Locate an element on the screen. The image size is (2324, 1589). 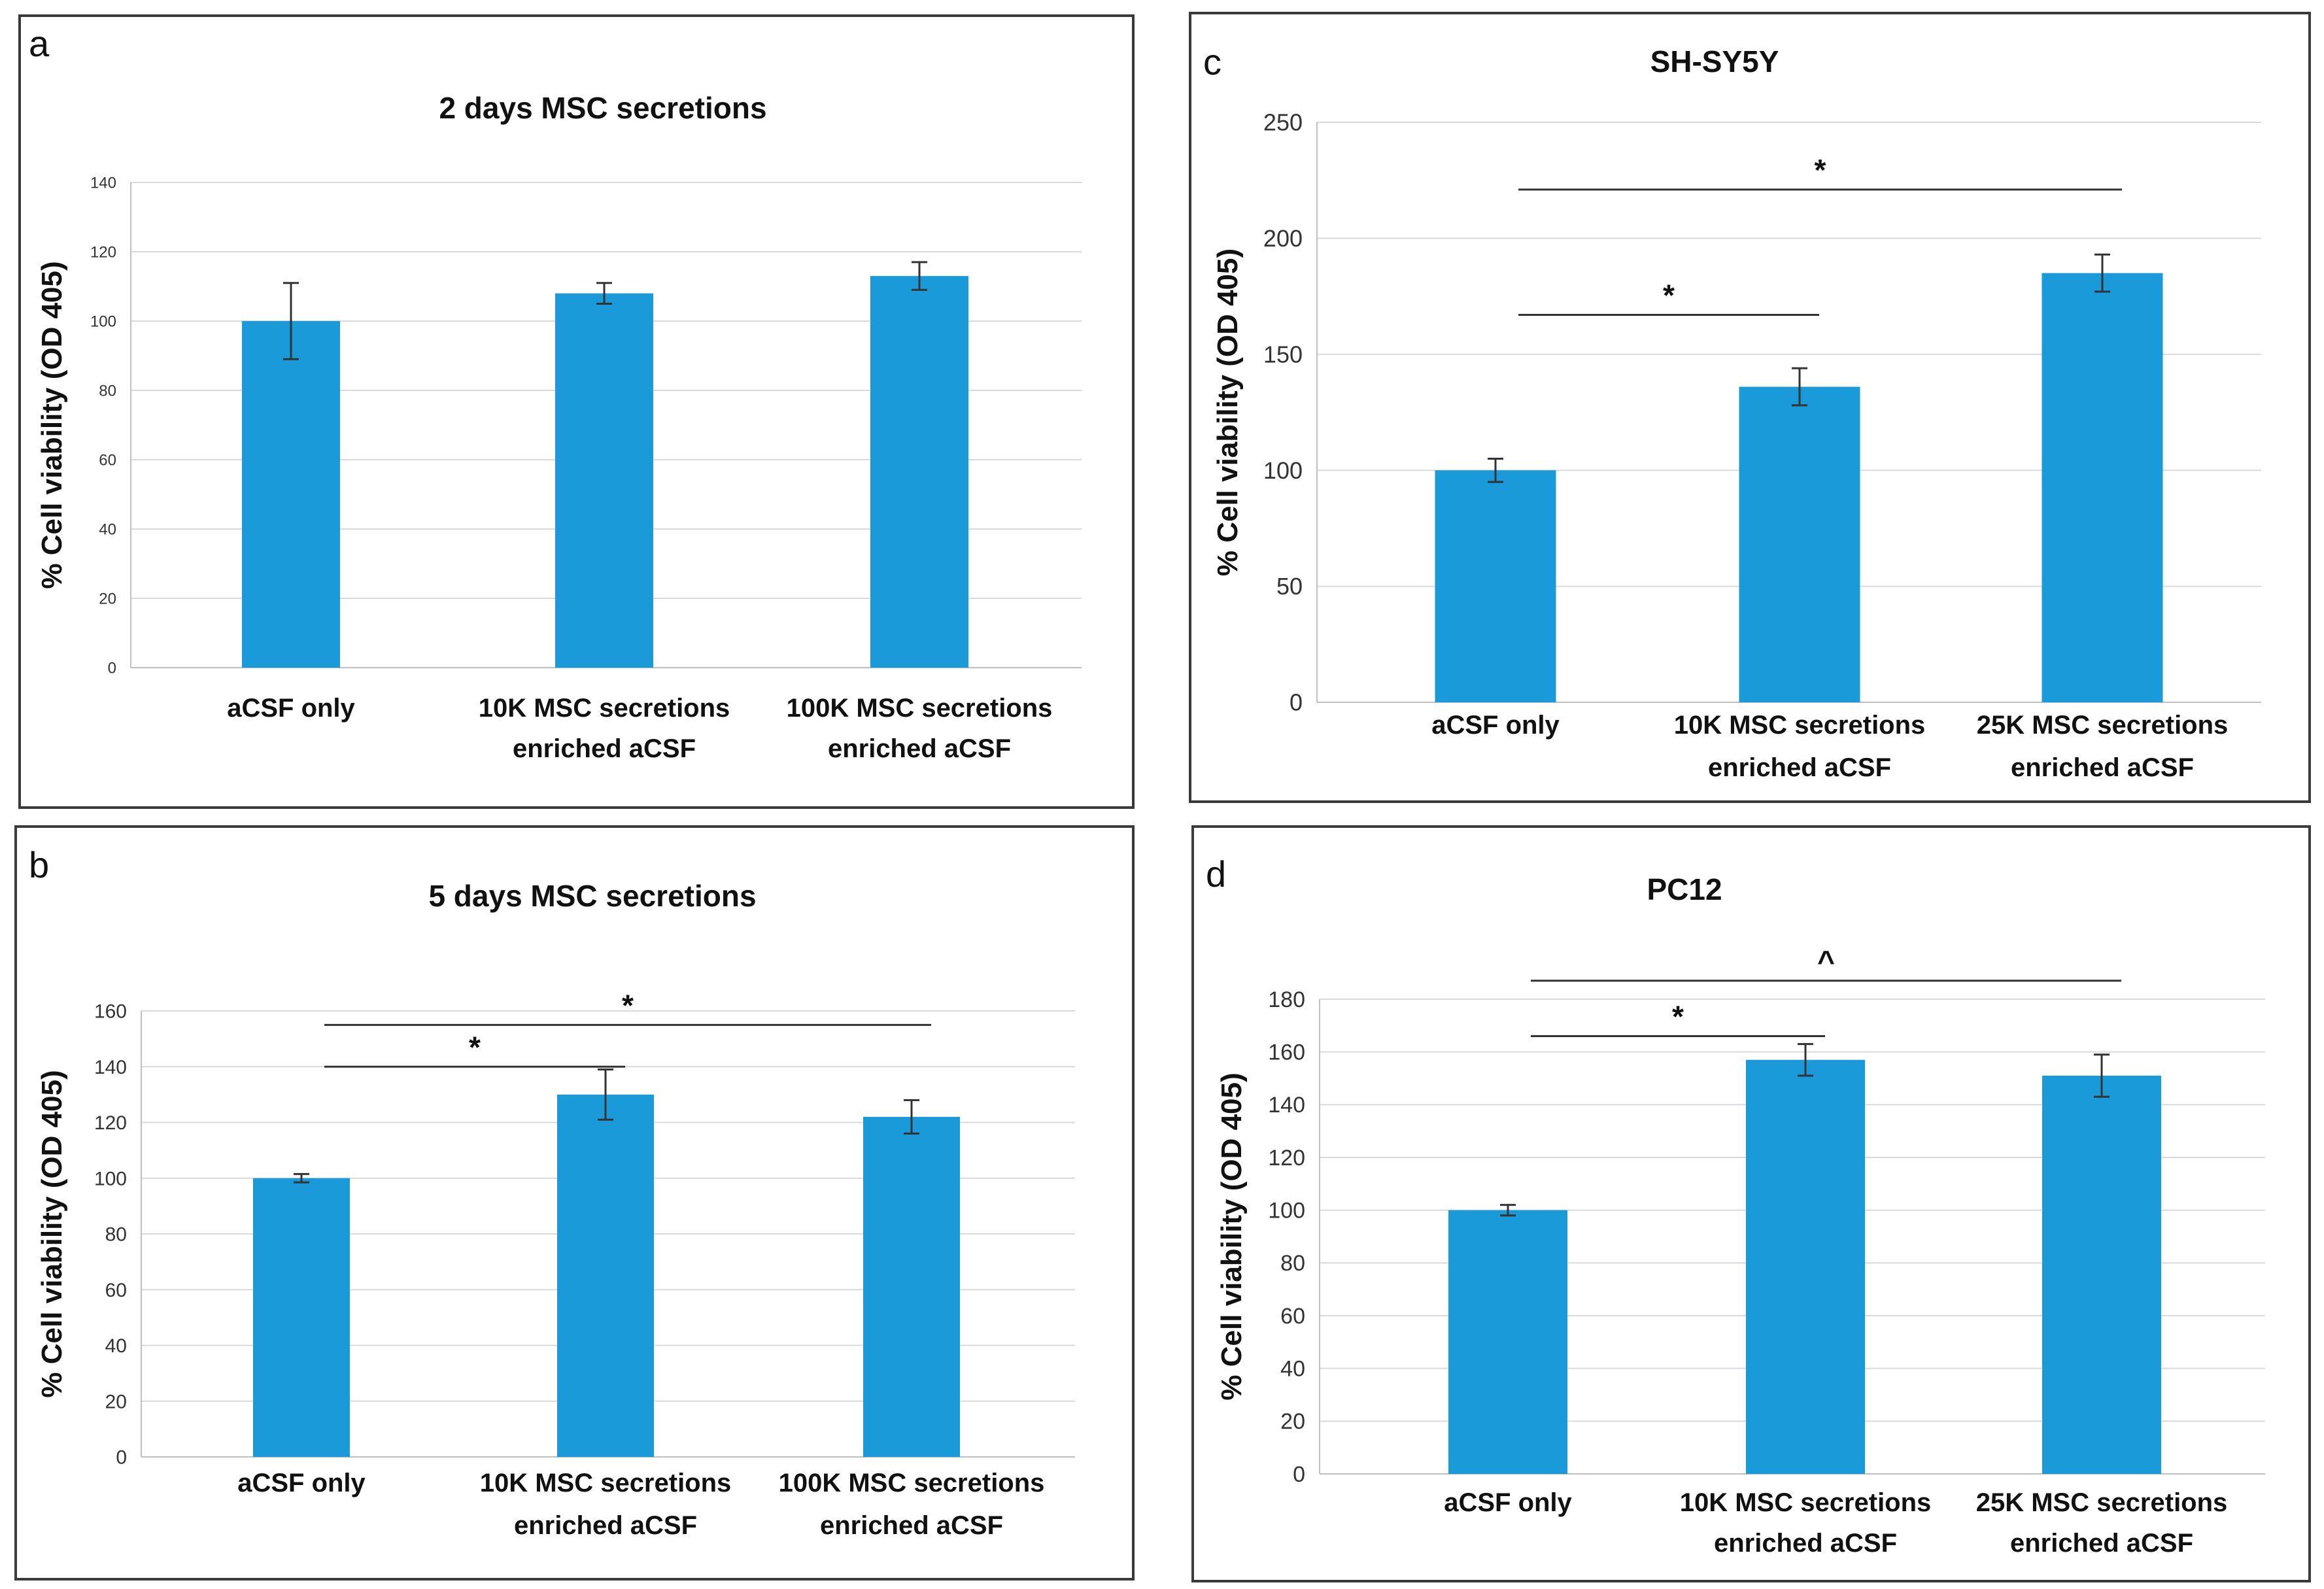
significance-label: ^ is located at coordinates (1826, 961).